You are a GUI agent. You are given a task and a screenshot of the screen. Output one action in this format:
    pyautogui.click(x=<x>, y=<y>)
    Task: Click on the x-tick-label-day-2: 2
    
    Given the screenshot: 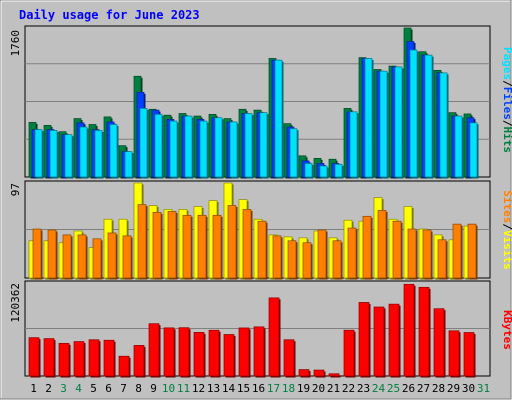 What is the action you would take?
    pyautogui.click(x=48, y=388)
    